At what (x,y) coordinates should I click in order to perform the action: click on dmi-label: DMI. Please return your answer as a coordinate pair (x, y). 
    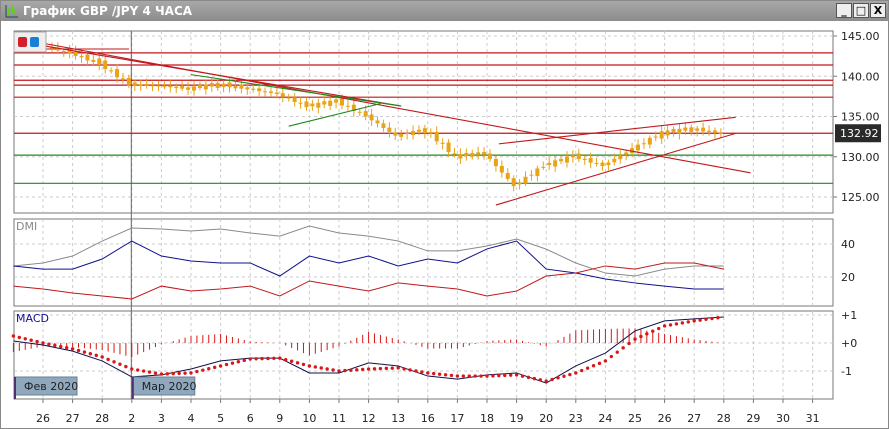
    Looking at the image, I should click on (26, 226).